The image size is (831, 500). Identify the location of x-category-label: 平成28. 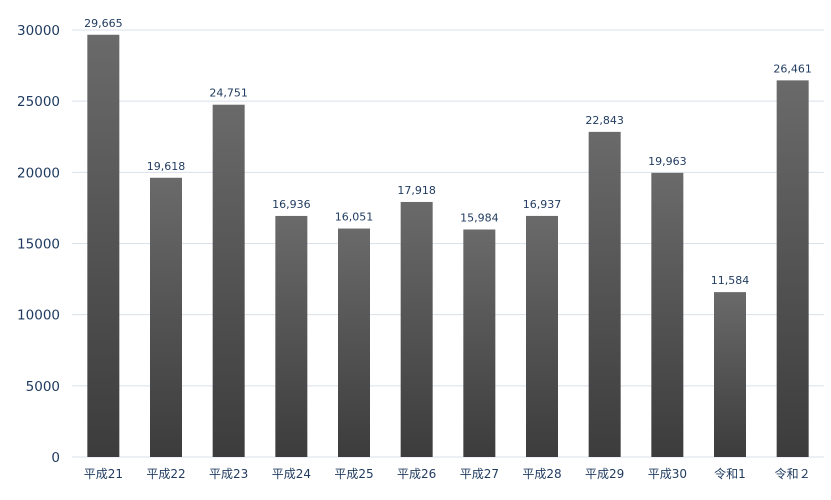
(541, 474).